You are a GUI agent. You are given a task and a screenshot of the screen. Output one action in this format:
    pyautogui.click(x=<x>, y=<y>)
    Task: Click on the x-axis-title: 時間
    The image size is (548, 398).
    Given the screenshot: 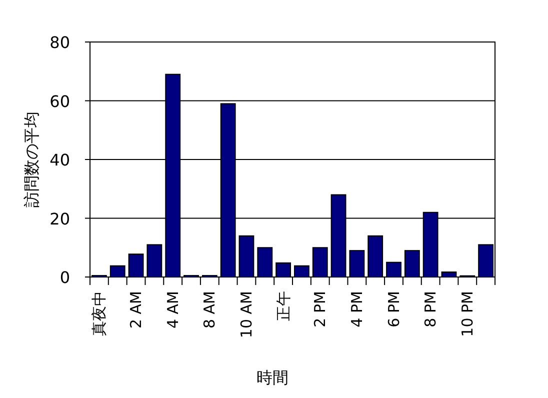 What is the action you would take?
    pyautogui.click(x=272, y=377)
    